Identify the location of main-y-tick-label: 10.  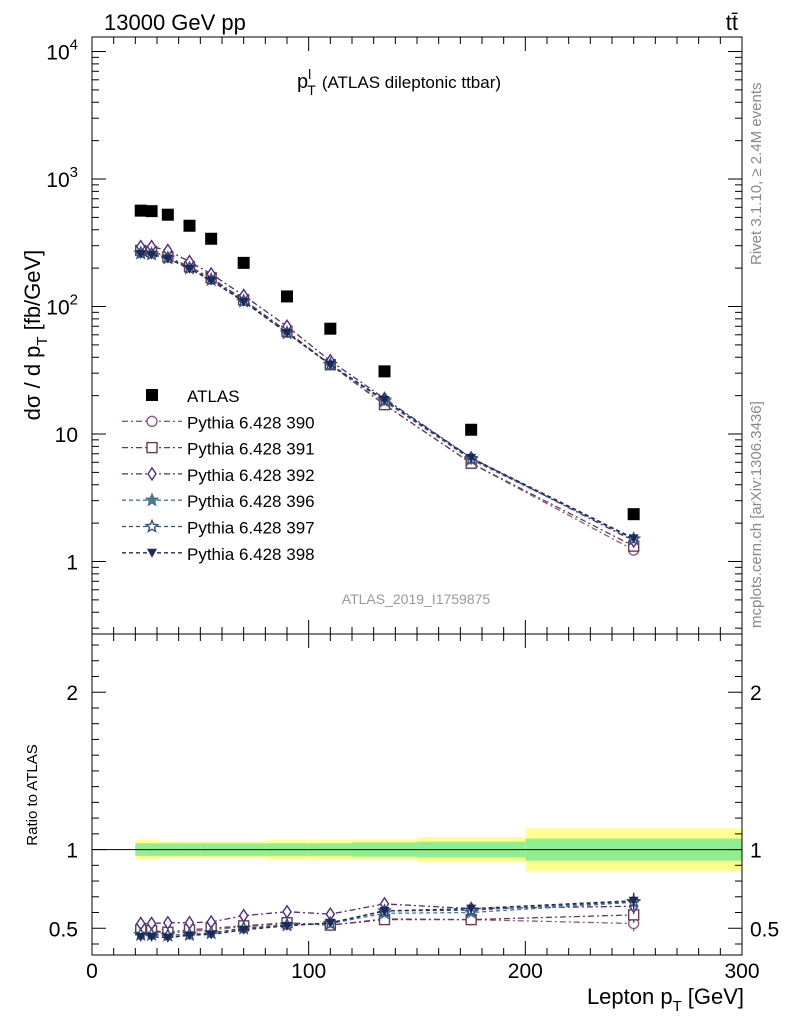
(66, 435).